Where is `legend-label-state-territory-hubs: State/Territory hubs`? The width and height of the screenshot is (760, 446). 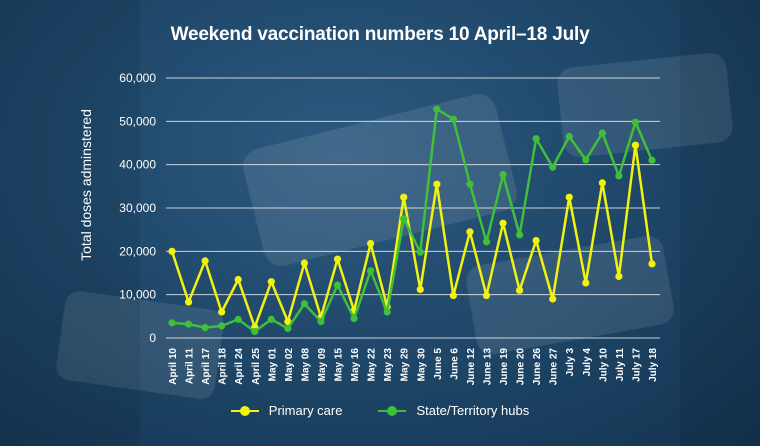 legend-label-state-territory-hubs: State/Territory hubs is located at coordinates (473, 410).